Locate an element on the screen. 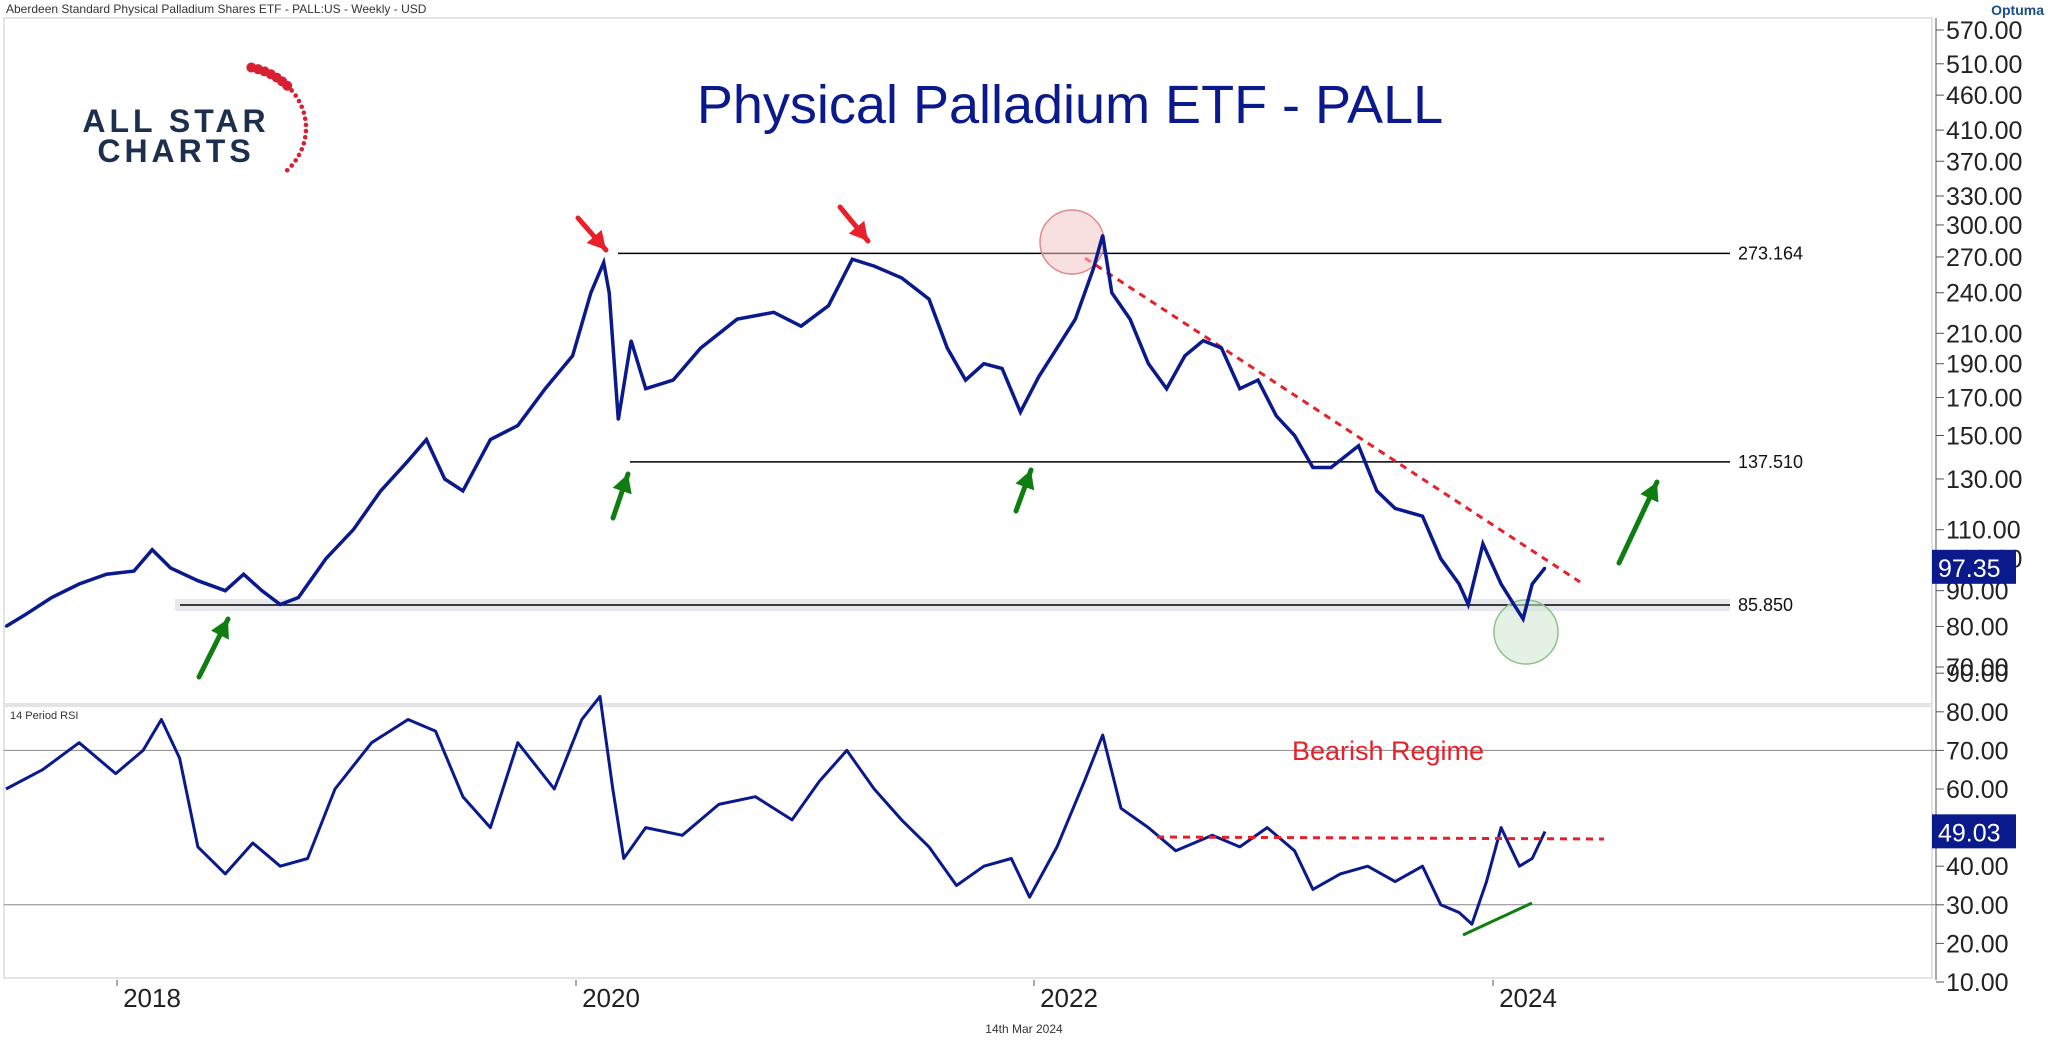 This screenshot has height=1044, width=2048. optuma-logo: Optuma is located at coordinates (2017, 10).